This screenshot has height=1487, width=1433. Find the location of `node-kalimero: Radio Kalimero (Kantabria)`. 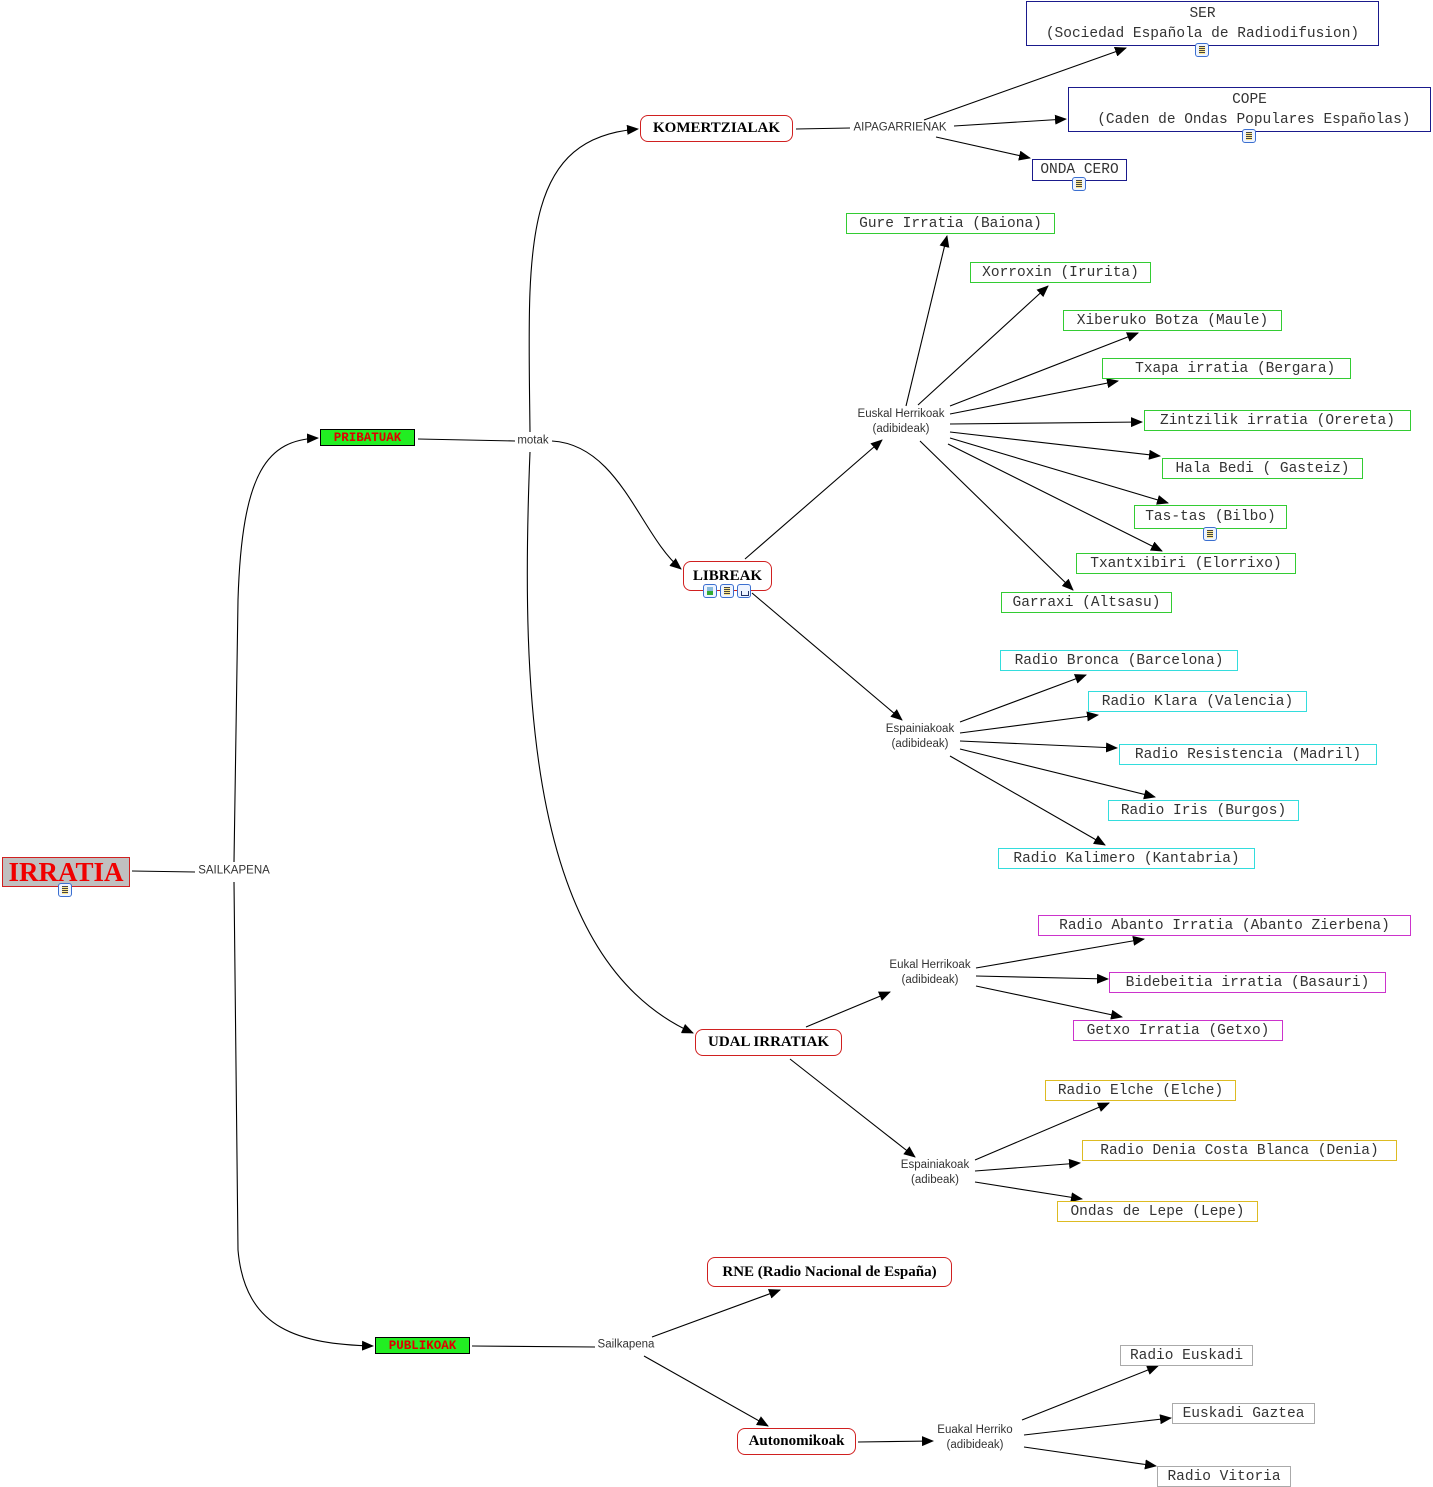

node-kalimero: Radio Kalimero (Kantabria) is located at coordinates (1126, 858).